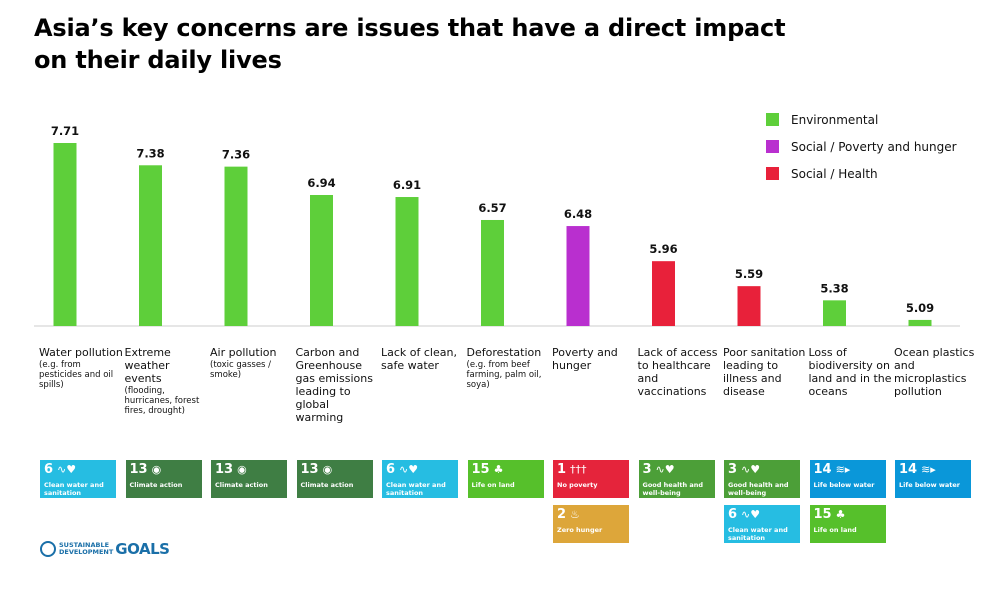 The image size is (1000, 604). I want to click on data-label: 7.38, so click(150, 153).